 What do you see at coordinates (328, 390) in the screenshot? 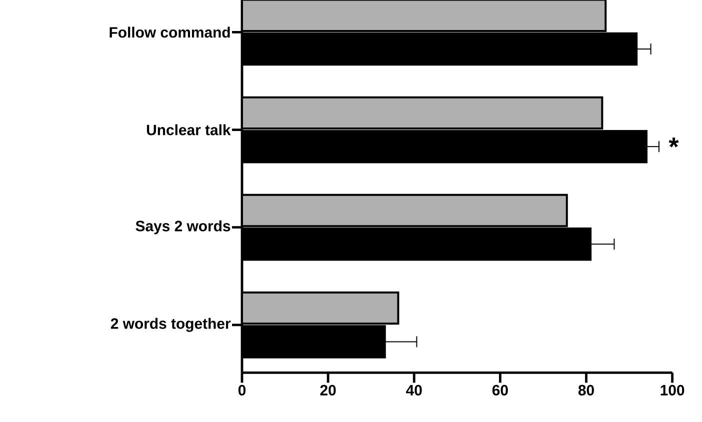
I see `x-tick-label: 20` at bounding box center [328, 390].